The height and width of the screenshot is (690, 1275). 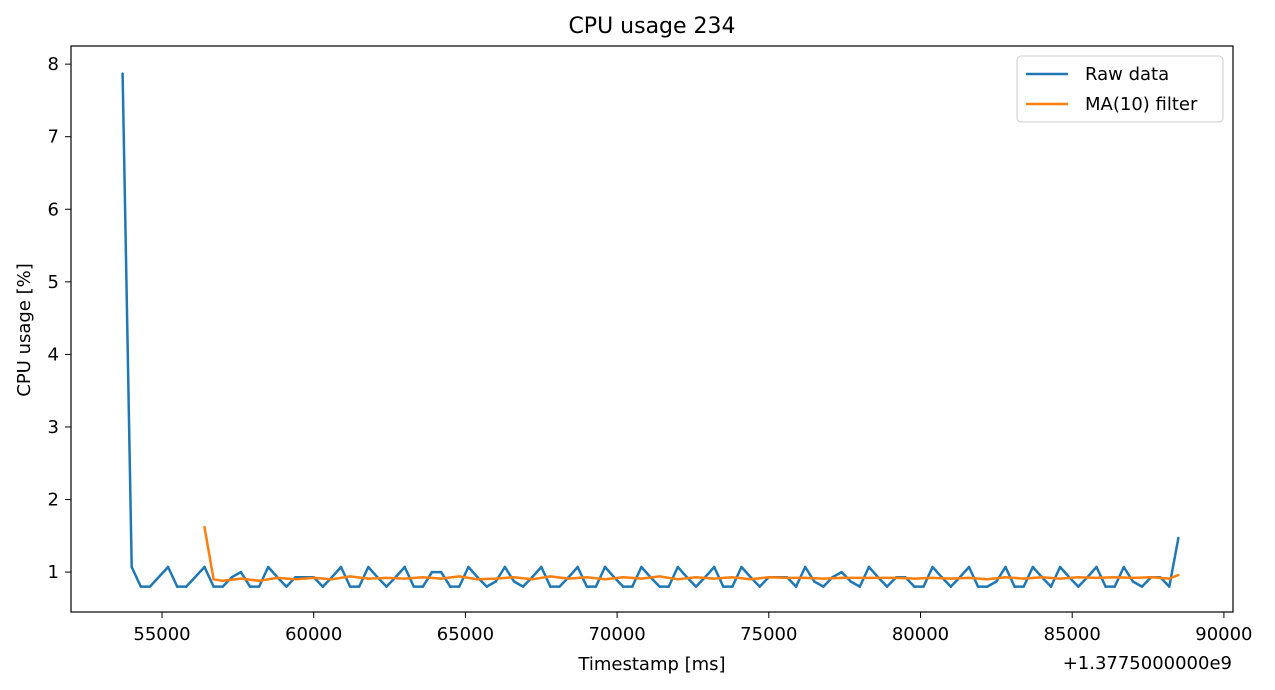 I want to click on legend-label-ma-filter: MA(10) filter, so click(x=1141, y=104).